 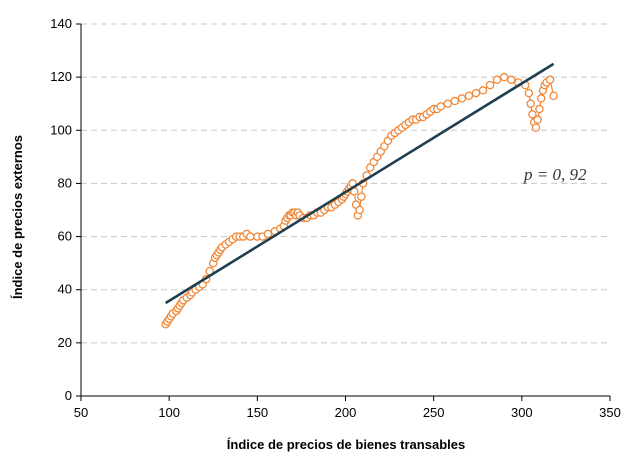 I want to click on x-axis-title: Índice de precios de bienes transables, so click(x=346, y=444).